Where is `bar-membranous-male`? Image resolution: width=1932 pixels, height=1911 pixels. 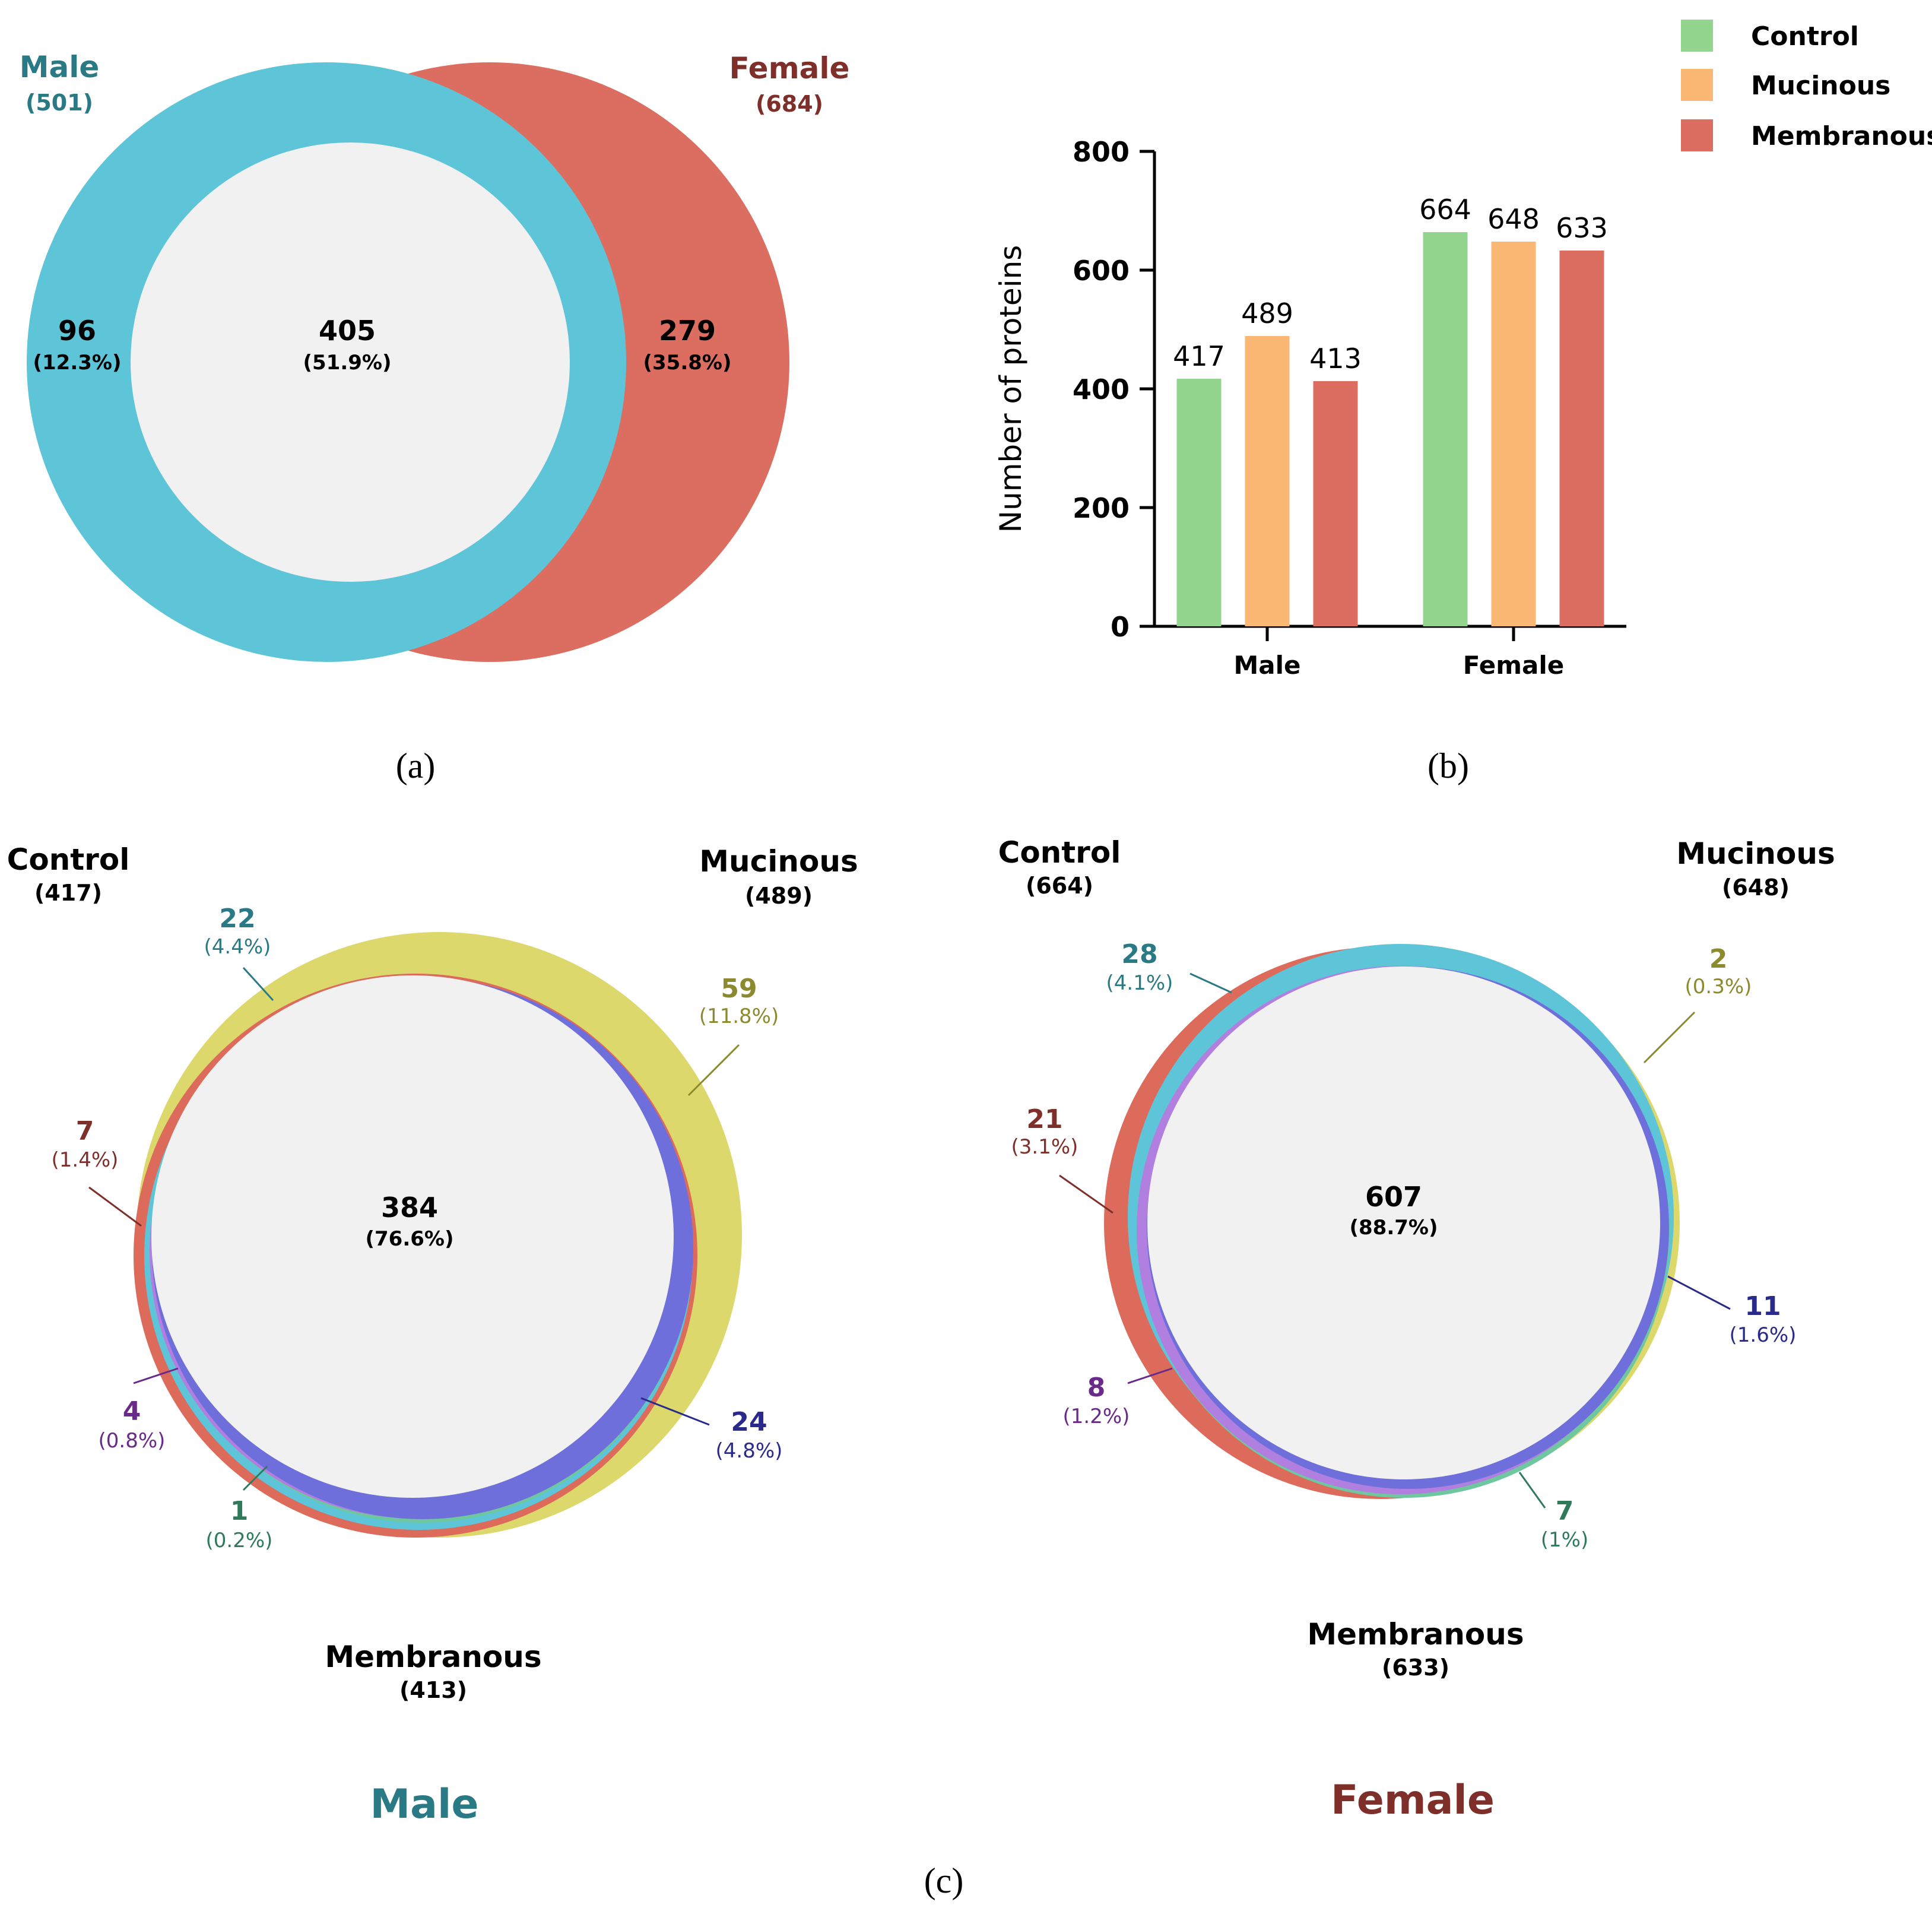 bar-membranous-male is located at coordinates (1335, 503).